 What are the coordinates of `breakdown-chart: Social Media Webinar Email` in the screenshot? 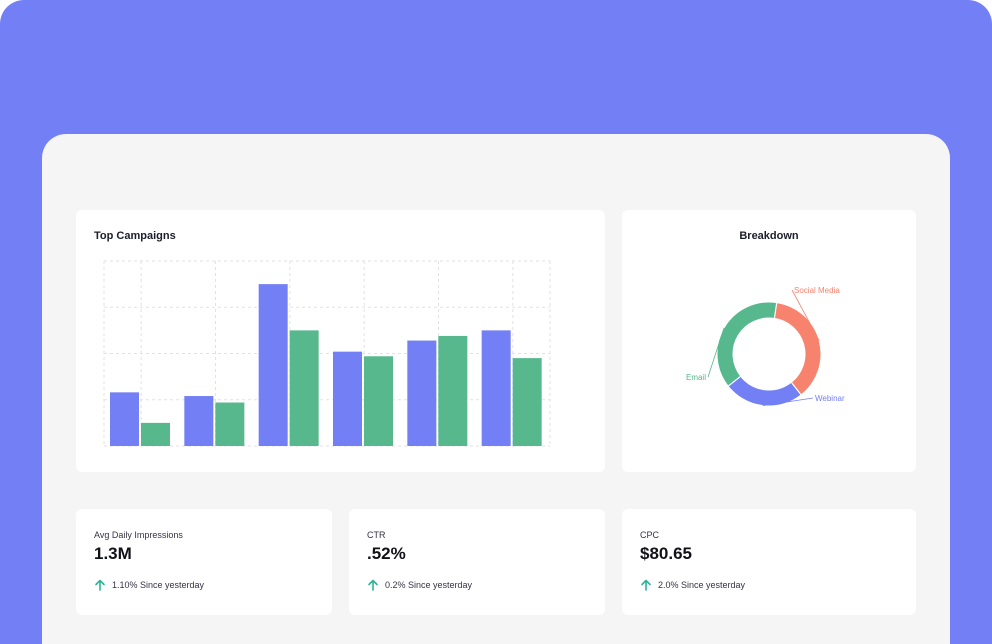 It's located at (765, 346).